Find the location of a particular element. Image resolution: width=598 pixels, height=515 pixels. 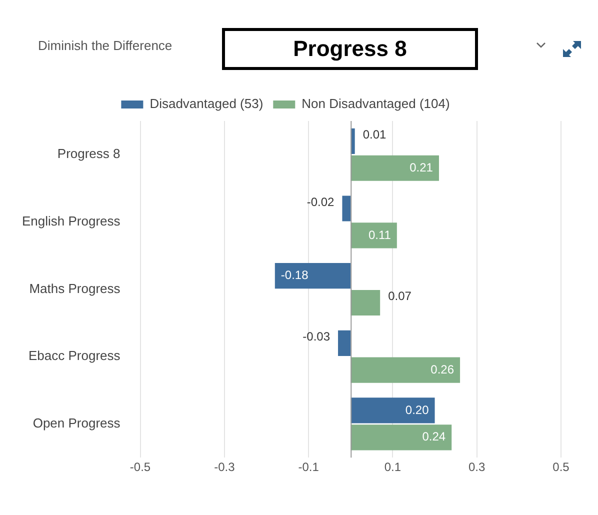

legend-label: Non Disadvantaged (104) is located at coordinates (376, 104).